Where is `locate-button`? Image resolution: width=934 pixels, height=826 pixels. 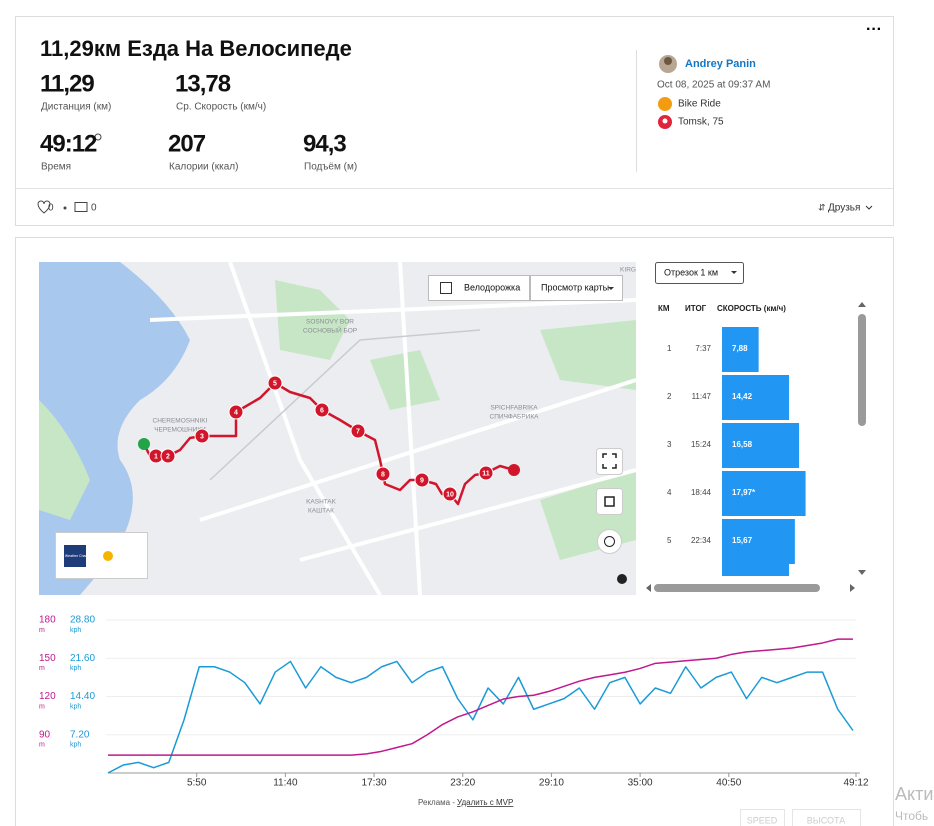
locate-button is located at coordinates (609, 501).